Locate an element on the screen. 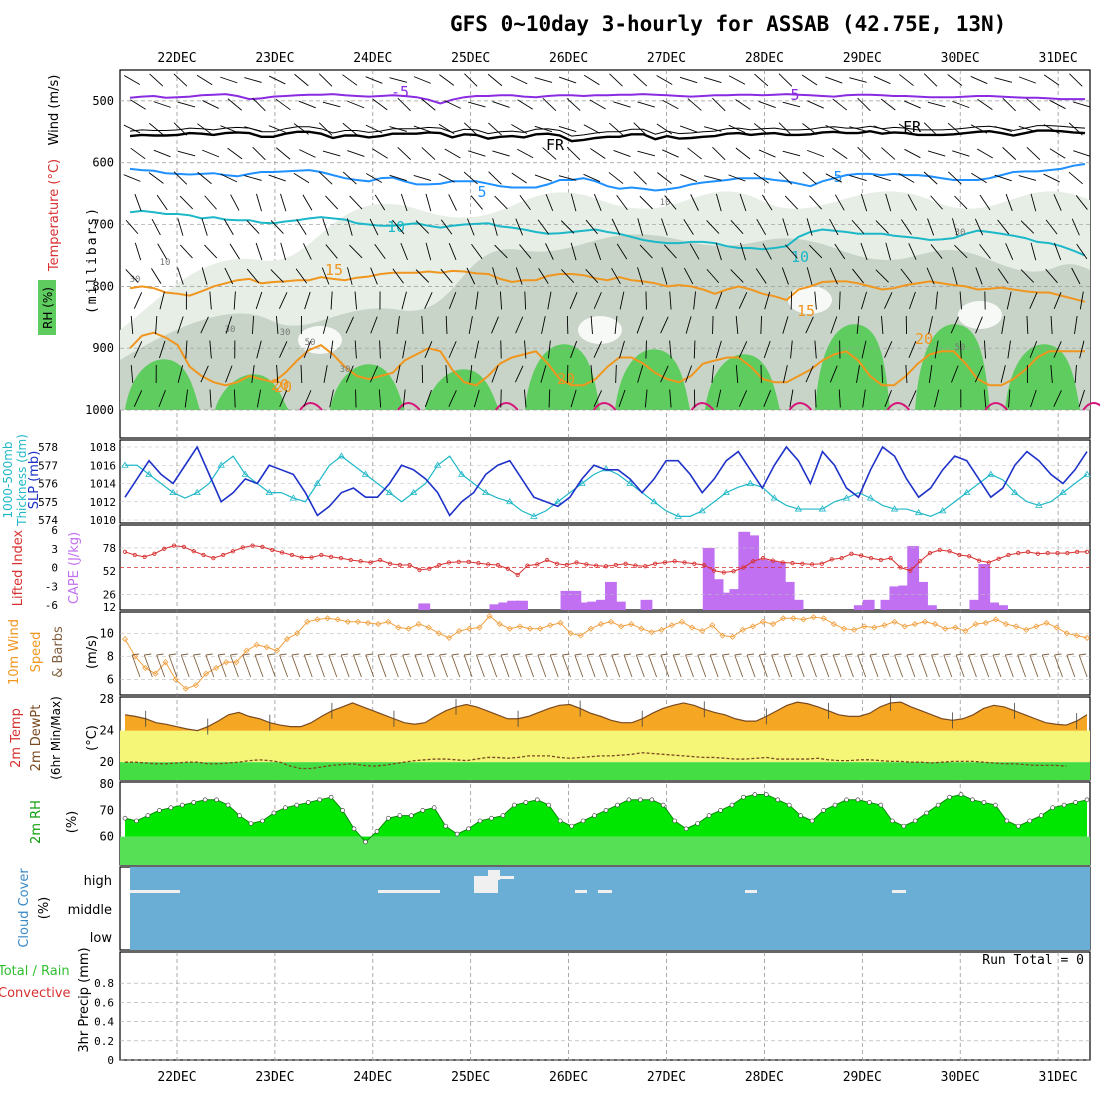 This screenshot has height=1100, width=1100. isotherm-label: 20 is located at coordinates (924, 339).